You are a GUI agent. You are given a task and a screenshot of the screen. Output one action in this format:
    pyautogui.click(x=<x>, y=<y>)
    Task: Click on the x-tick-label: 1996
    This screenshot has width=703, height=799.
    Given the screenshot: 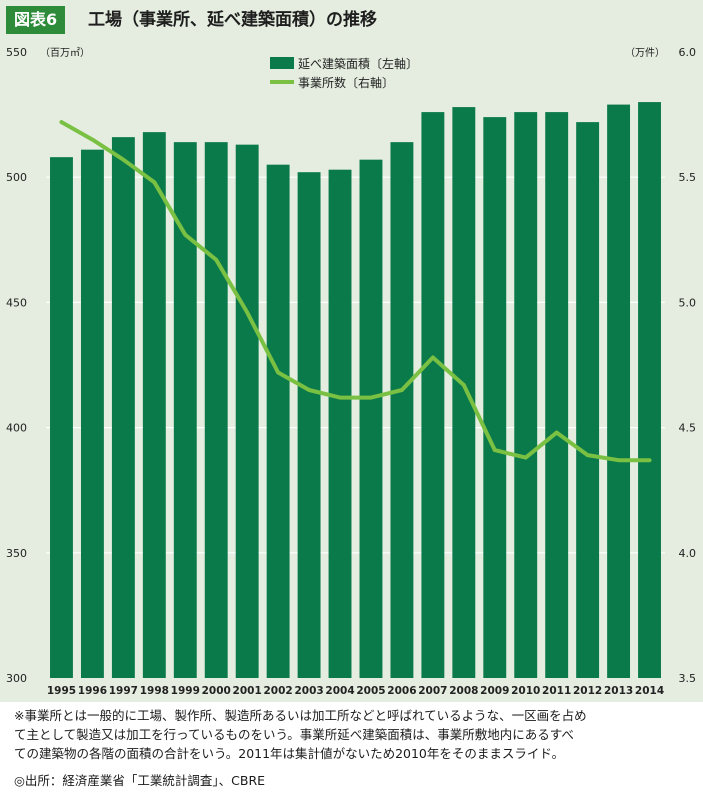 What is the action you would take?
    pyautogui.click(x=92, y=691)
    